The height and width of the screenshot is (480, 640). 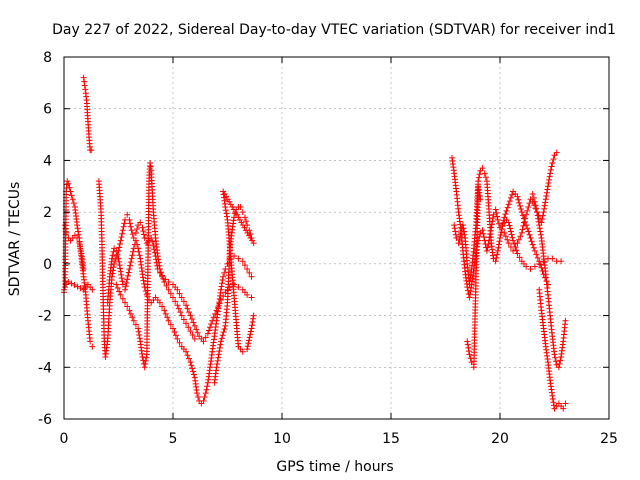 What do you see at coordinates (552, 349) in the screenshot?
I see `series-track-m` at bounding box center [552, 349].